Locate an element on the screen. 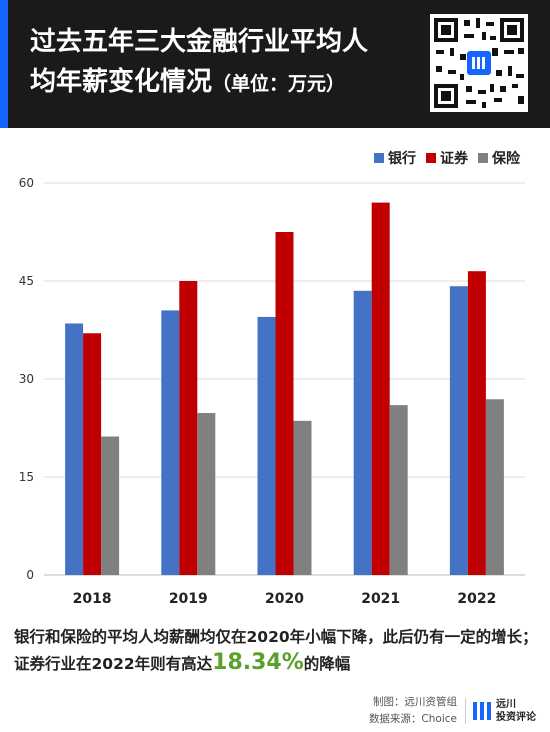 This screenshot has width=550, height=732. summary-tail: 的降幅 is located at coordinates (327, 664).